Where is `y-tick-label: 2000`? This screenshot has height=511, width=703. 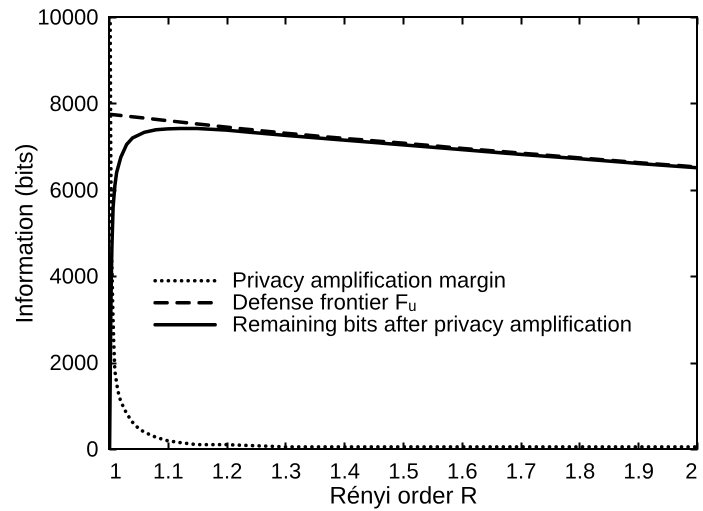
y-tick-label: 2000 is located at coordinates (74, 363).